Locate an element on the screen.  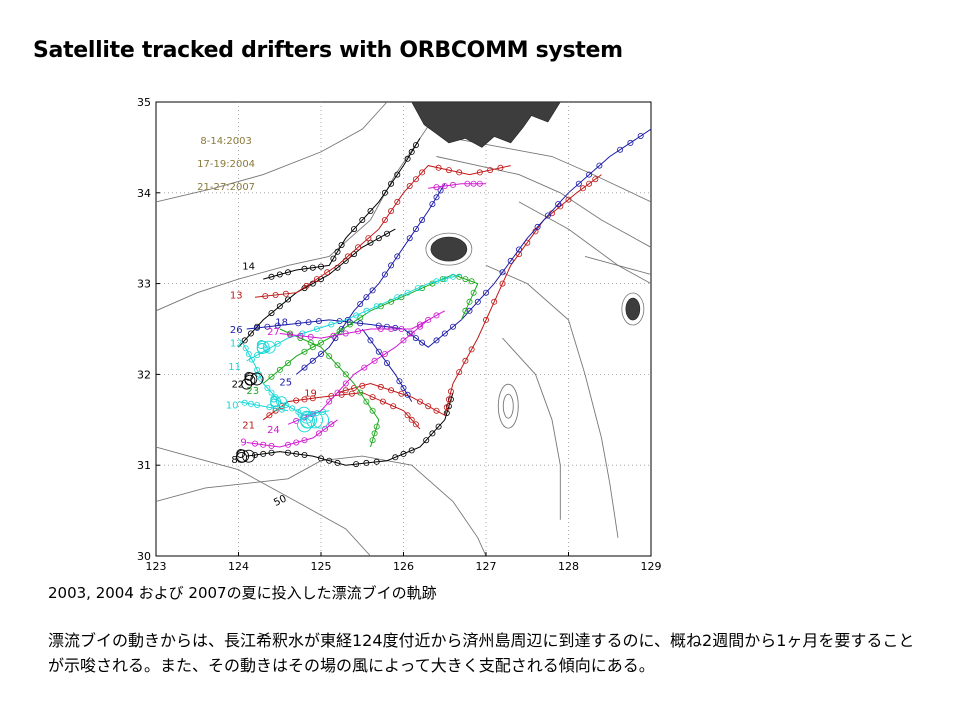
drifter-id-label: 19 is located at coordinates (310, 394).